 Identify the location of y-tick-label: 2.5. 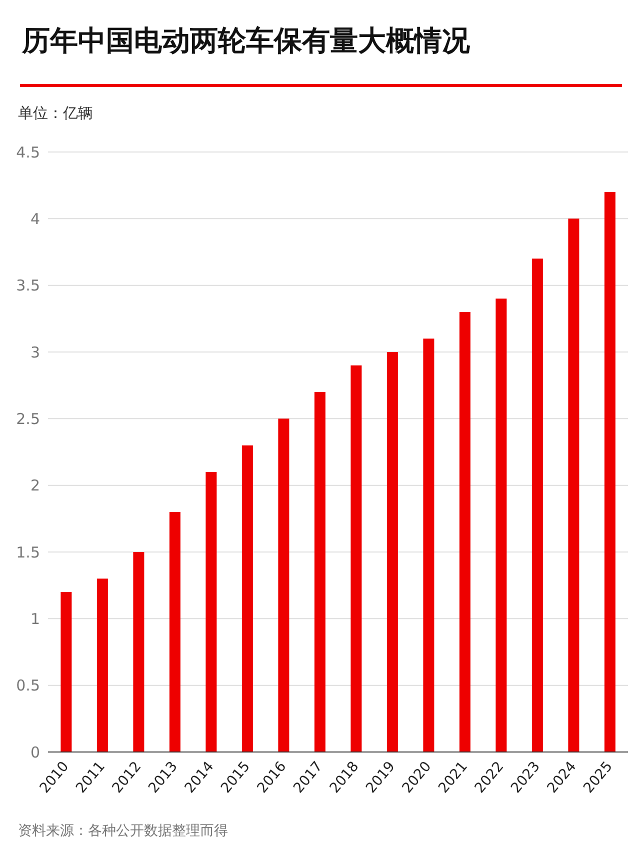
(28, 419).